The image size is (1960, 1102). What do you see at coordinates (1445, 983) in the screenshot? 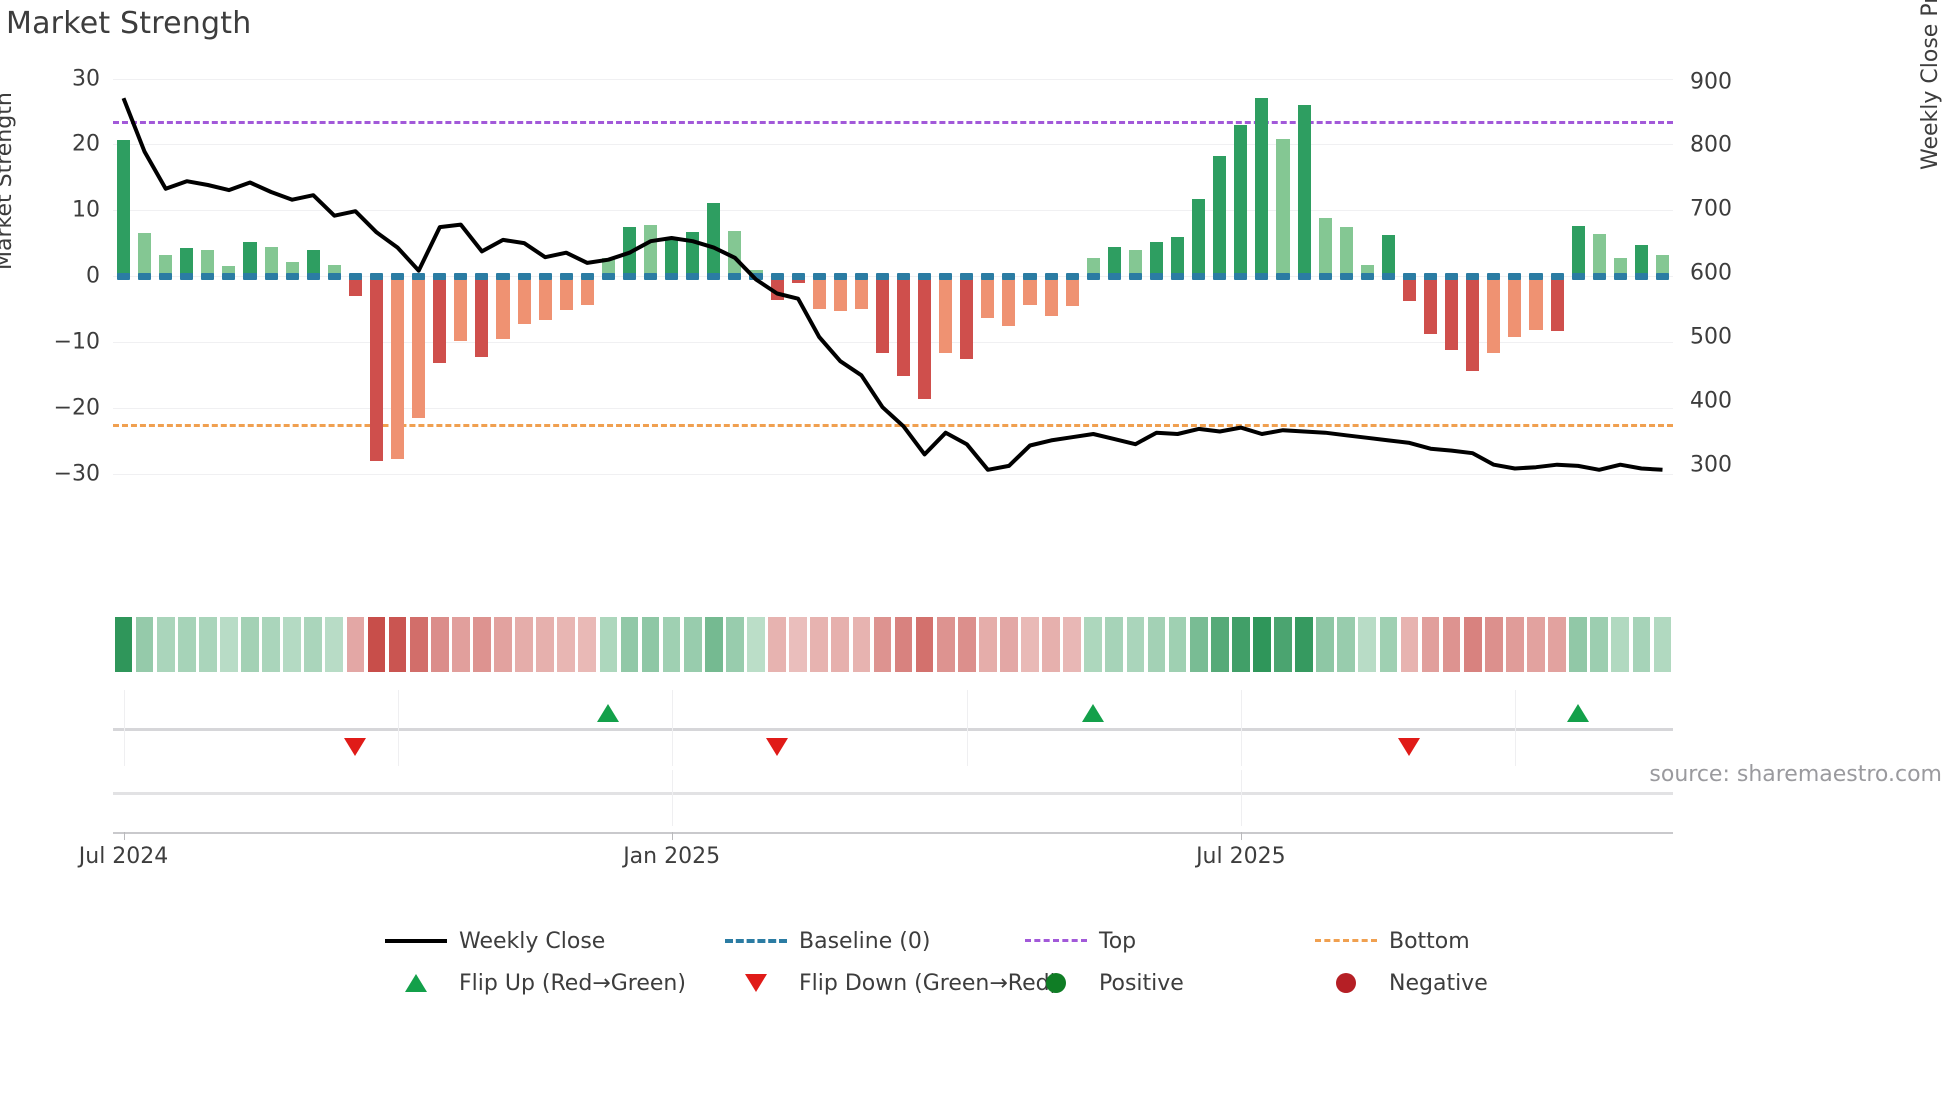
I see `legend-item-negative: Negative` at bounding box center [1445, 983].